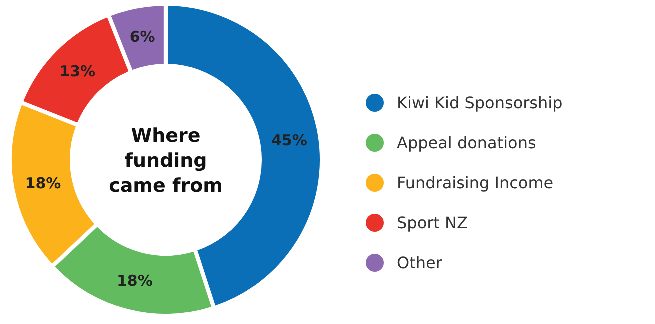 The image size is (655, 324). I want to click on legend-label: Kiwi Kid Sponsorship, so click(480, 103).